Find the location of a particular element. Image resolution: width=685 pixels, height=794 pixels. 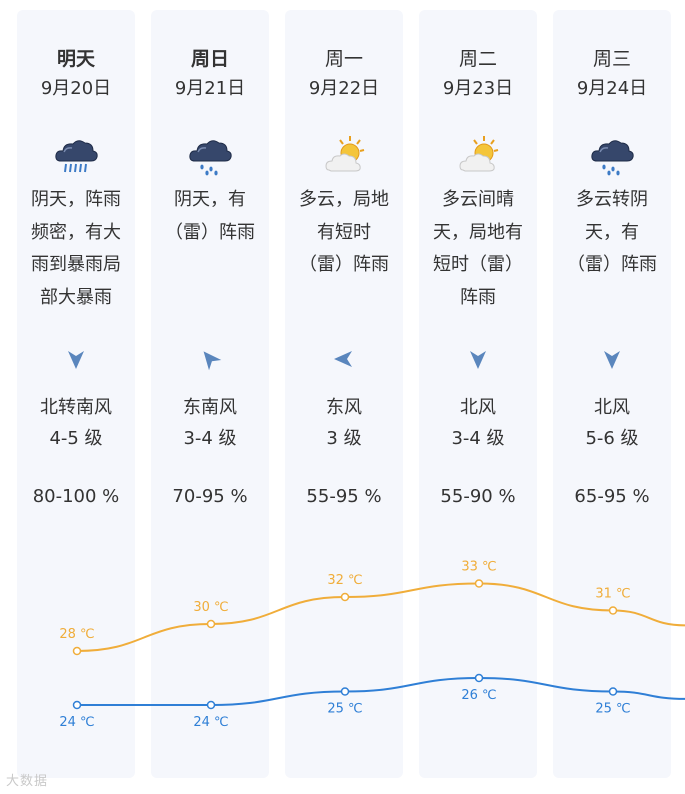

wind-direction: 东风 is located at coordinates (344, 407).